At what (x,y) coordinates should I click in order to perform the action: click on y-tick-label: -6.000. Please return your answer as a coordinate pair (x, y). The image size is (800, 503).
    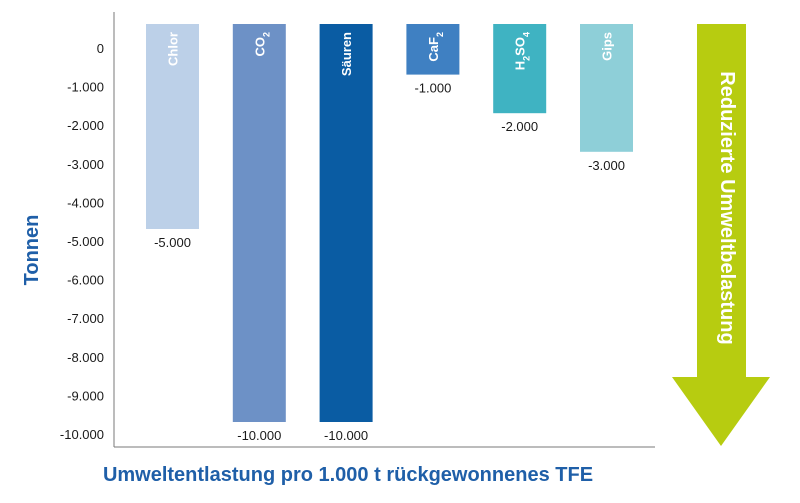
    Looking at the image, I should click on (85, 280).